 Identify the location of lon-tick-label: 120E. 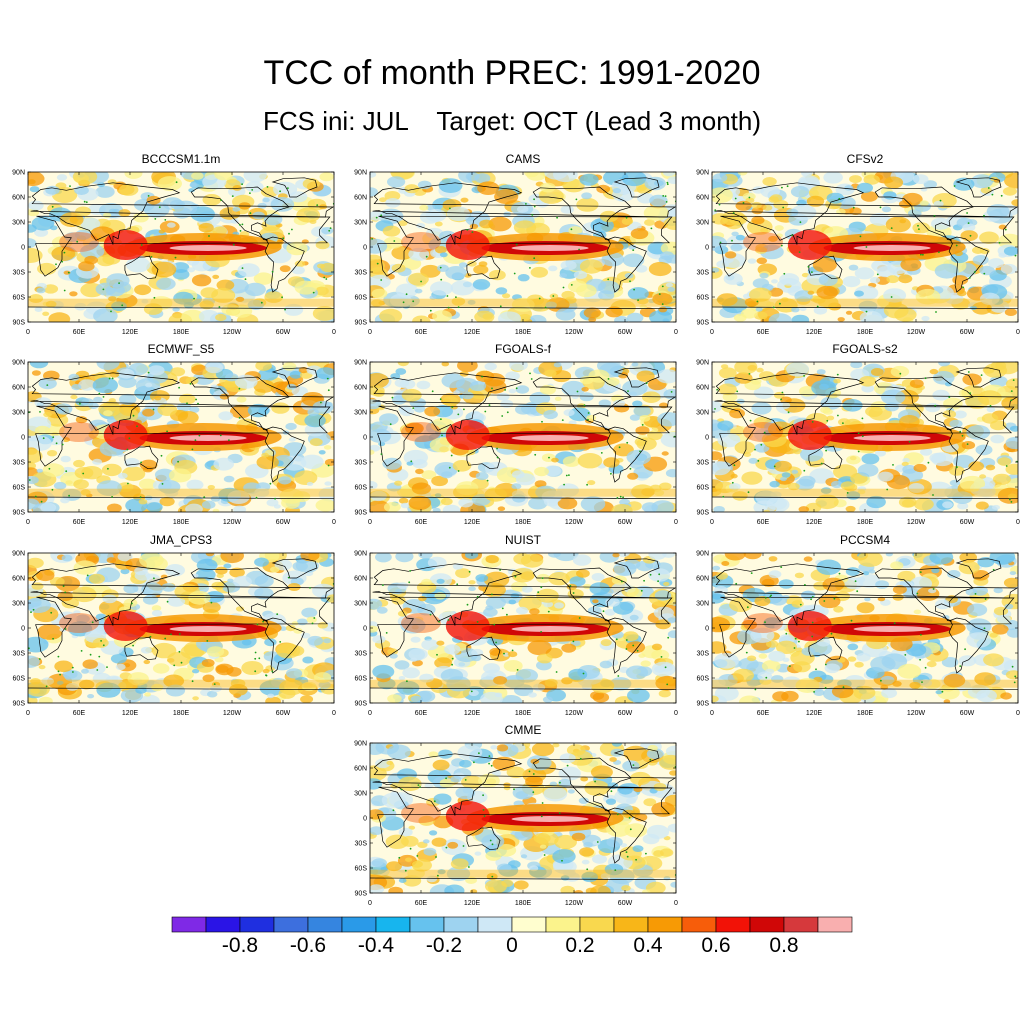
(814, 522).